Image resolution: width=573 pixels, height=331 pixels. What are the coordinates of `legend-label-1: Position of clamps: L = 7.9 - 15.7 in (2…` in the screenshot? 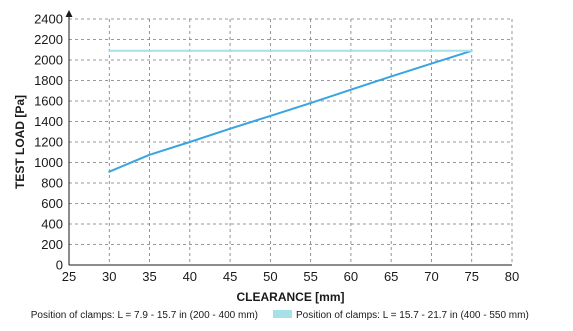 It's located at (144, 315).